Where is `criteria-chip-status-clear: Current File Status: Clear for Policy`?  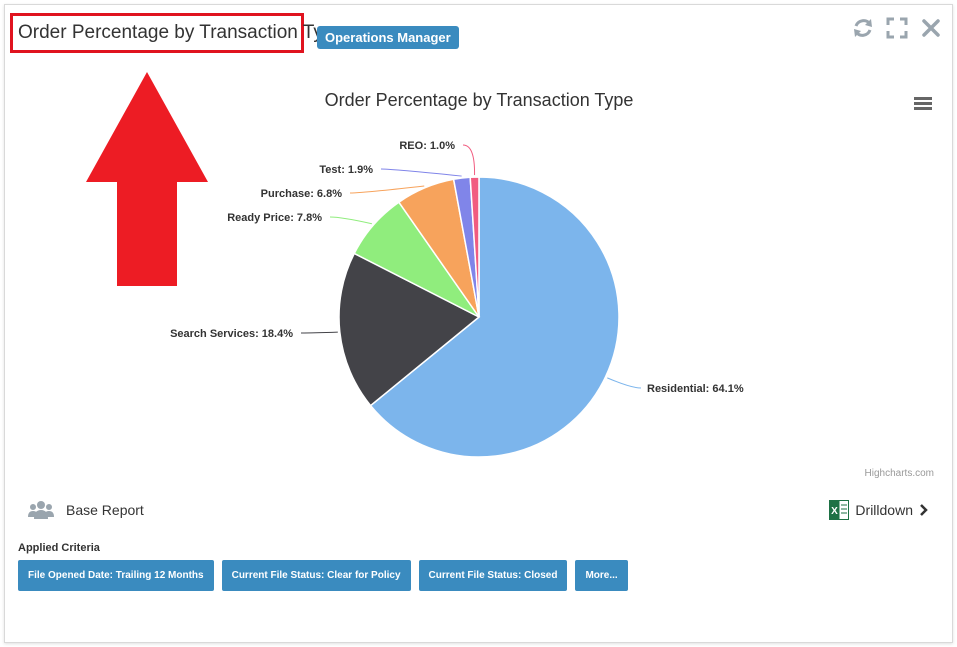
criteria-chip-status-clear: Current File Status: Clear for Policy is located at coordinates (316, 575).